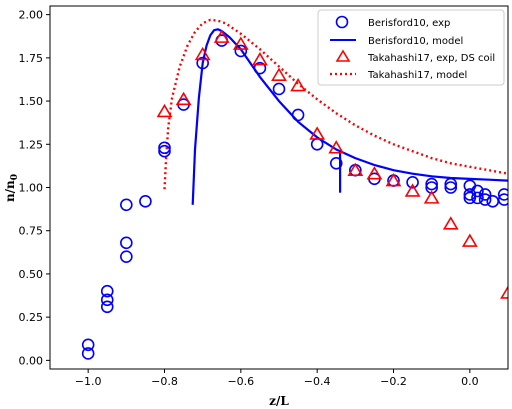  Describe the element at coordinates (343, 55) in the screenshot. I see `legend-marker-triangle` at that location.